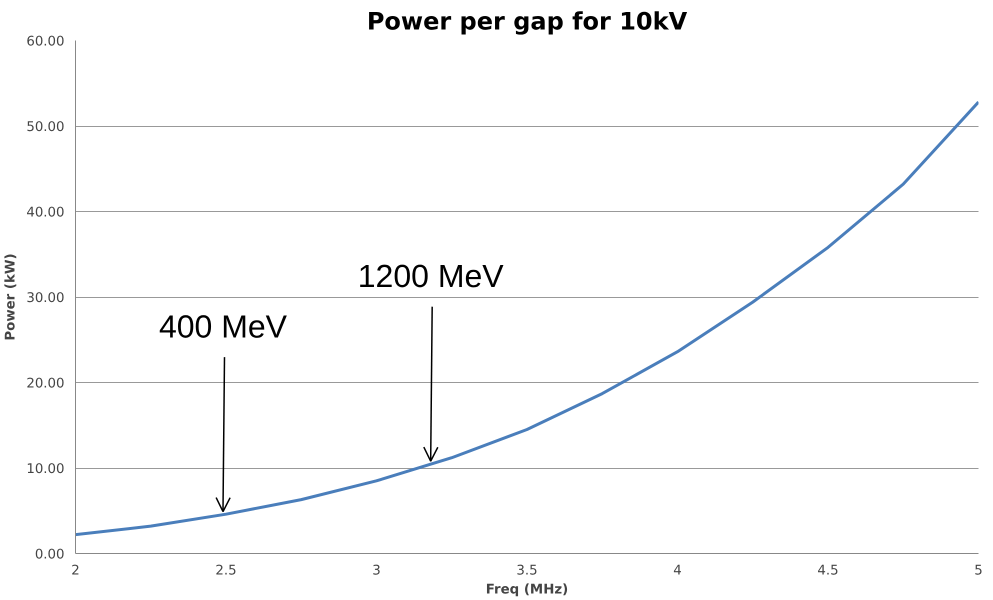  I want to click on y-axis-title: Power (kW), so click(10, 297).